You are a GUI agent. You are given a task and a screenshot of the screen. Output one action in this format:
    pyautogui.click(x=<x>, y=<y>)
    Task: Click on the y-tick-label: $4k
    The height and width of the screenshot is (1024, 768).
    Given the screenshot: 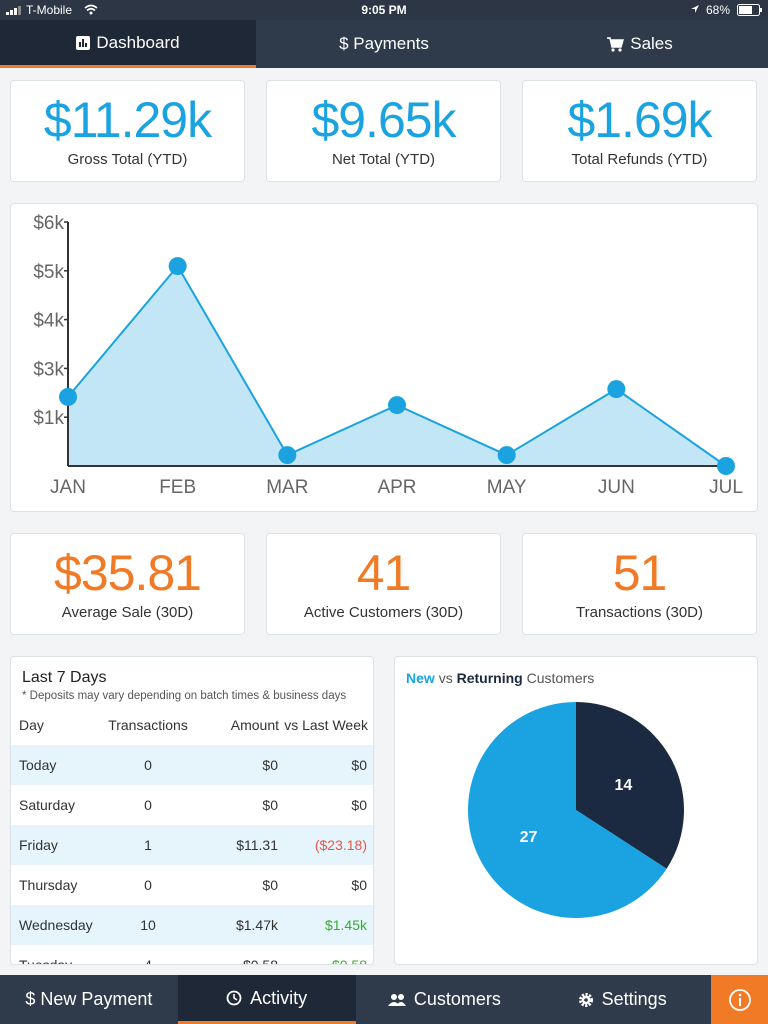 What is the action you would take?
    pyautogui.click(x=48, y=321)
    